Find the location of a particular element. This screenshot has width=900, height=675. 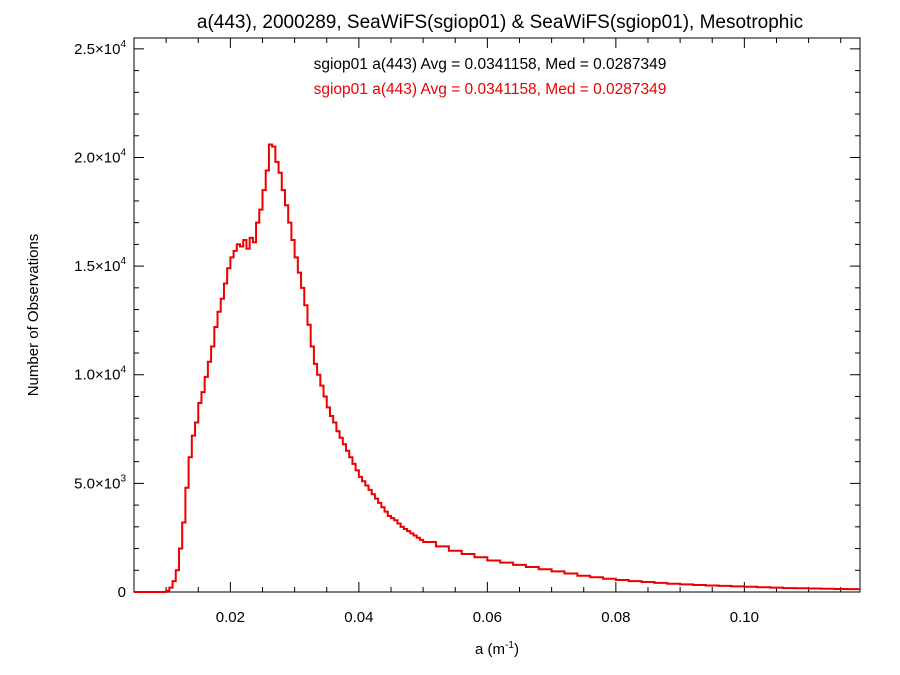

y-axis-label: Number of Observations is located at coordinates (33, 315).